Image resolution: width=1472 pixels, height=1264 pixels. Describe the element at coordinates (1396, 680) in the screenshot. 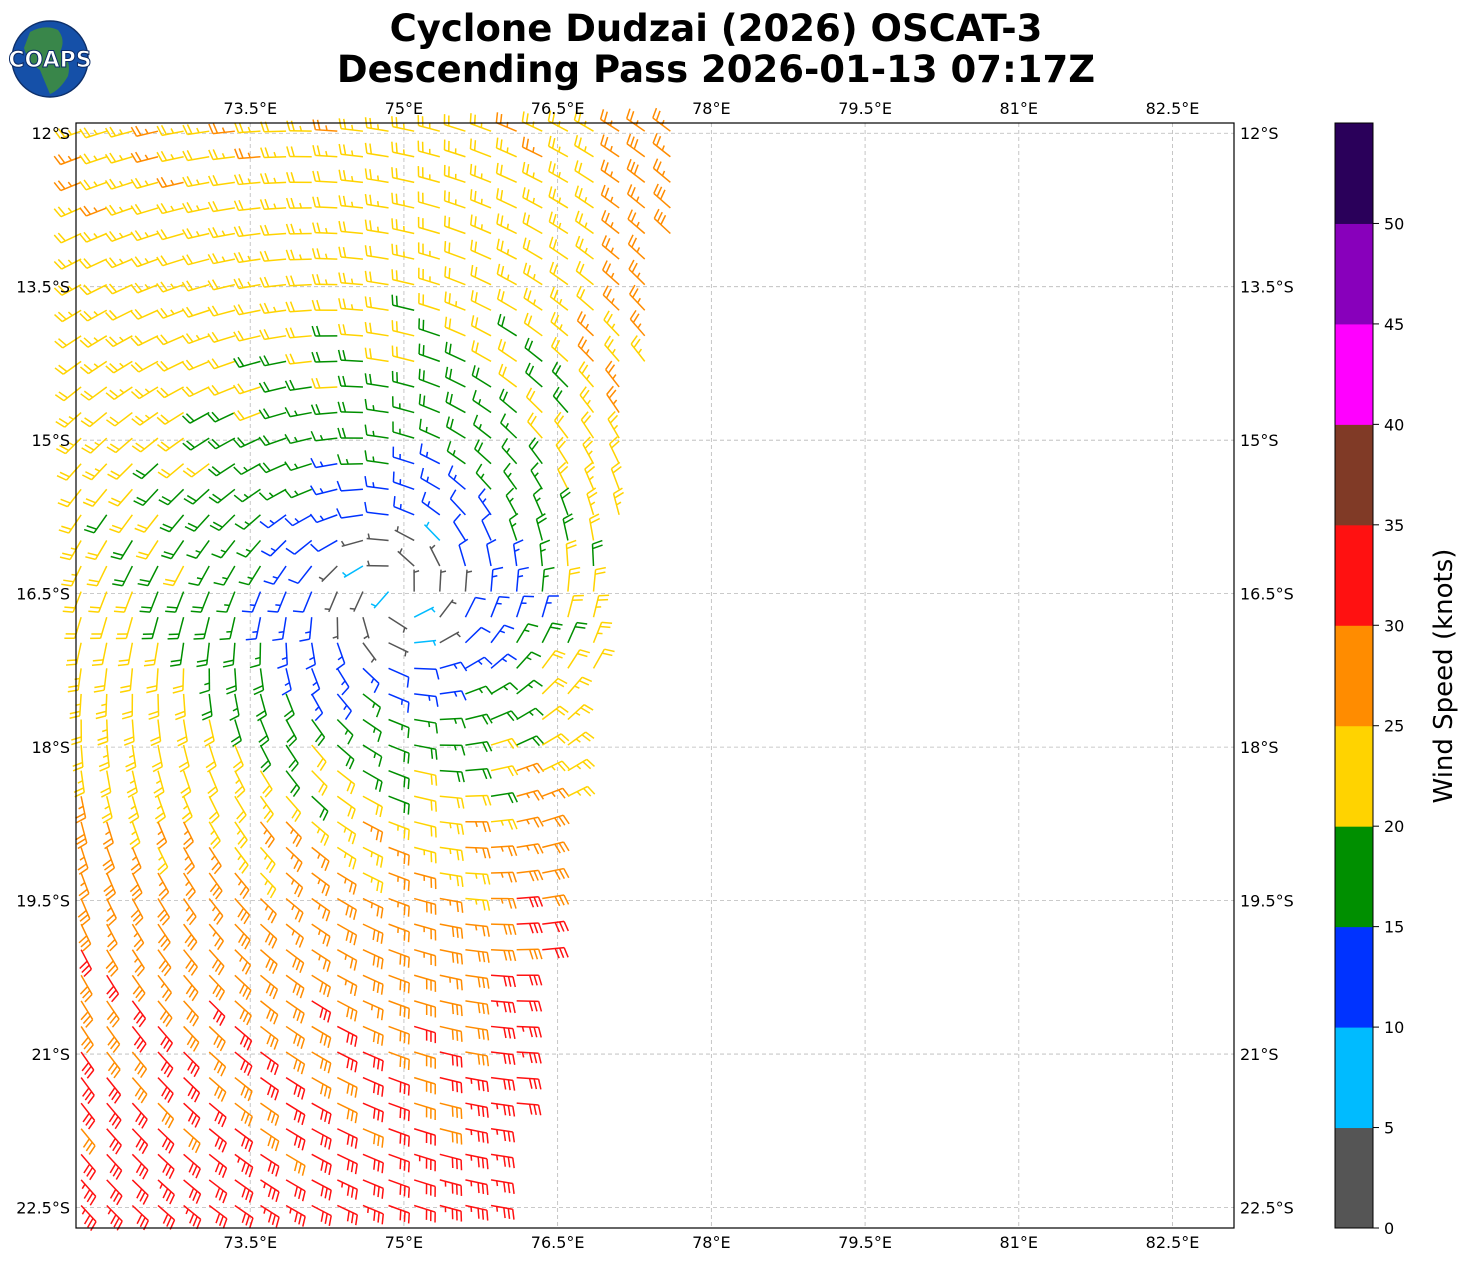

I see `colorbar: 0 5 10 15 20 25 30 35 40 45 50 Wind Speed (knots)` at that location.